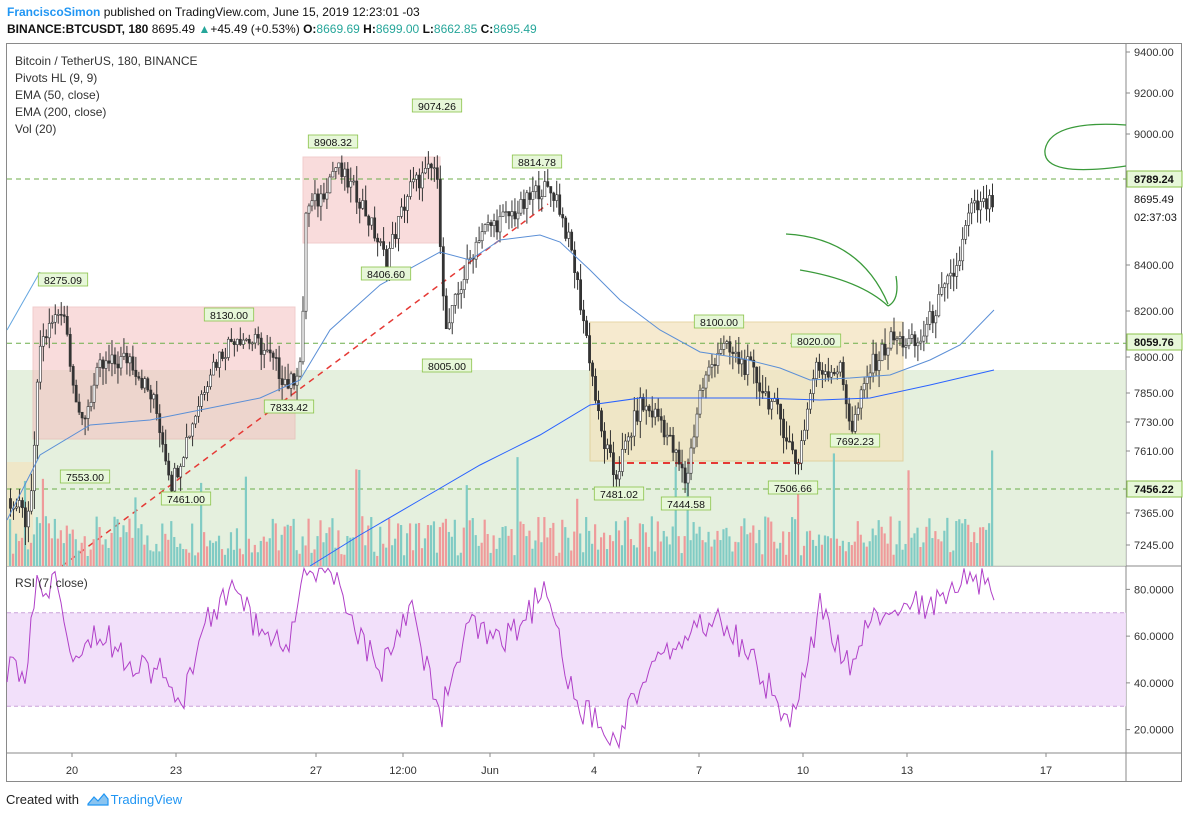 The image size is (1189, 818). Describe the element at coordinates (1154, 489) in the screenshot. I see `price-mark-box` at that location.